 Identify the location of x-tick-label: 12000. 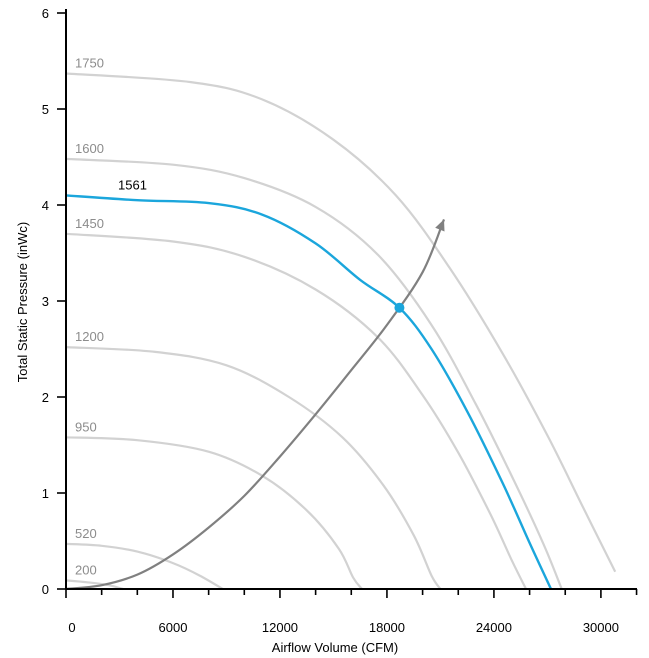
(280, 627).